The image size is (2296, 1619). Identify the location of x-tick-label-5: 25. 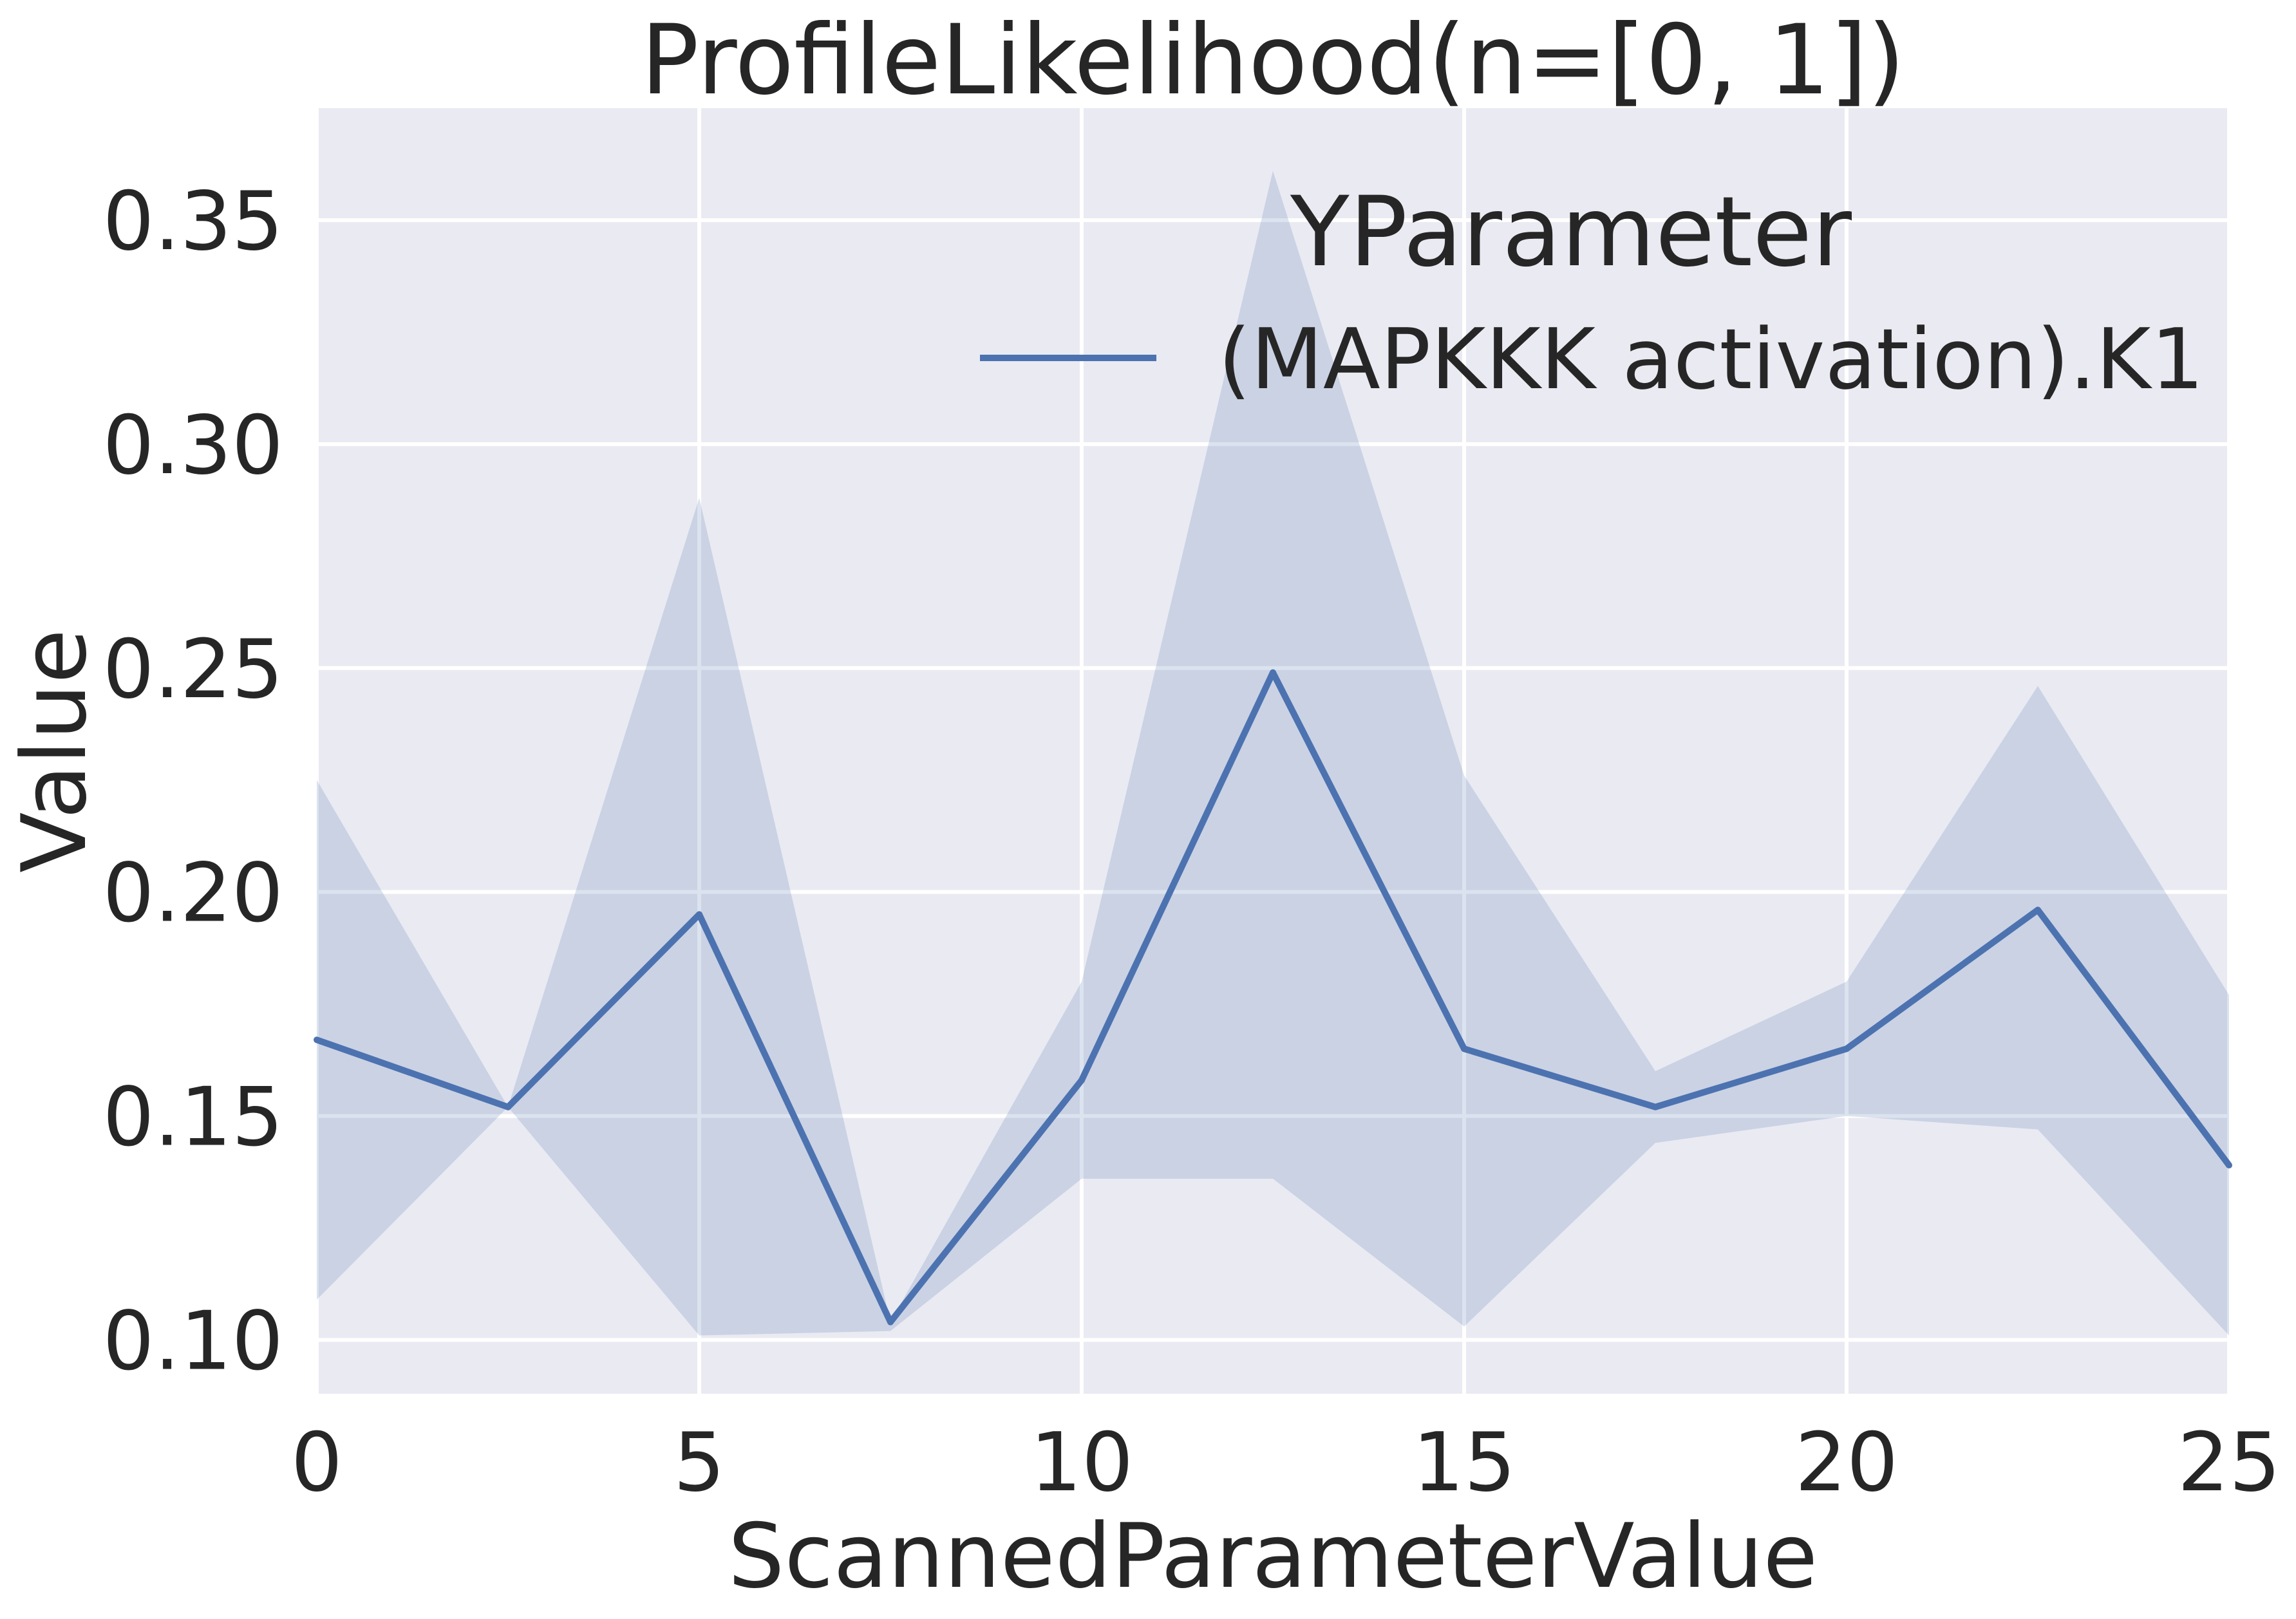
(2229, 1462).